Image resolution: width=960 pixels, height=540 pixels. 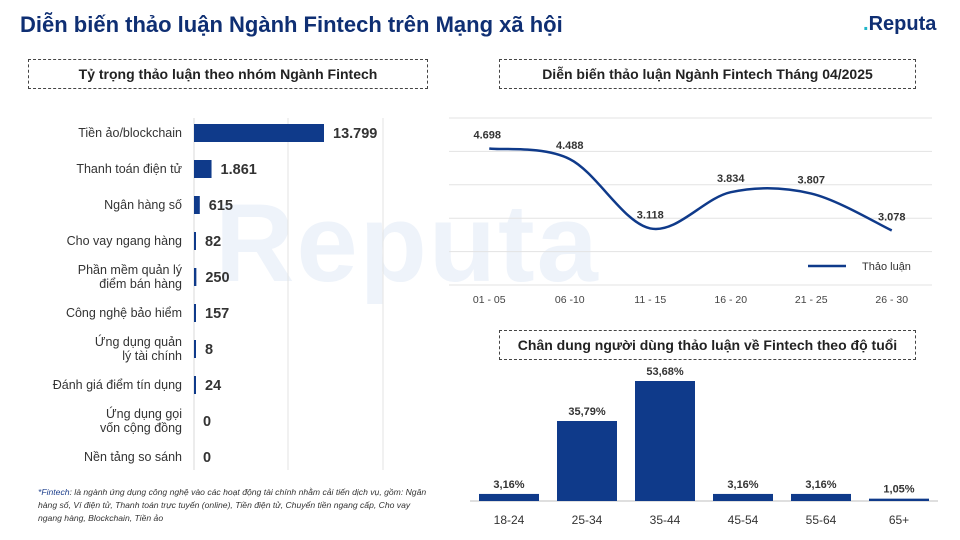 What do you see at coordinates (821, 520) in the screenshot?
I see `age-x-tick-label: 55-64` at bounding box center [821, 520].